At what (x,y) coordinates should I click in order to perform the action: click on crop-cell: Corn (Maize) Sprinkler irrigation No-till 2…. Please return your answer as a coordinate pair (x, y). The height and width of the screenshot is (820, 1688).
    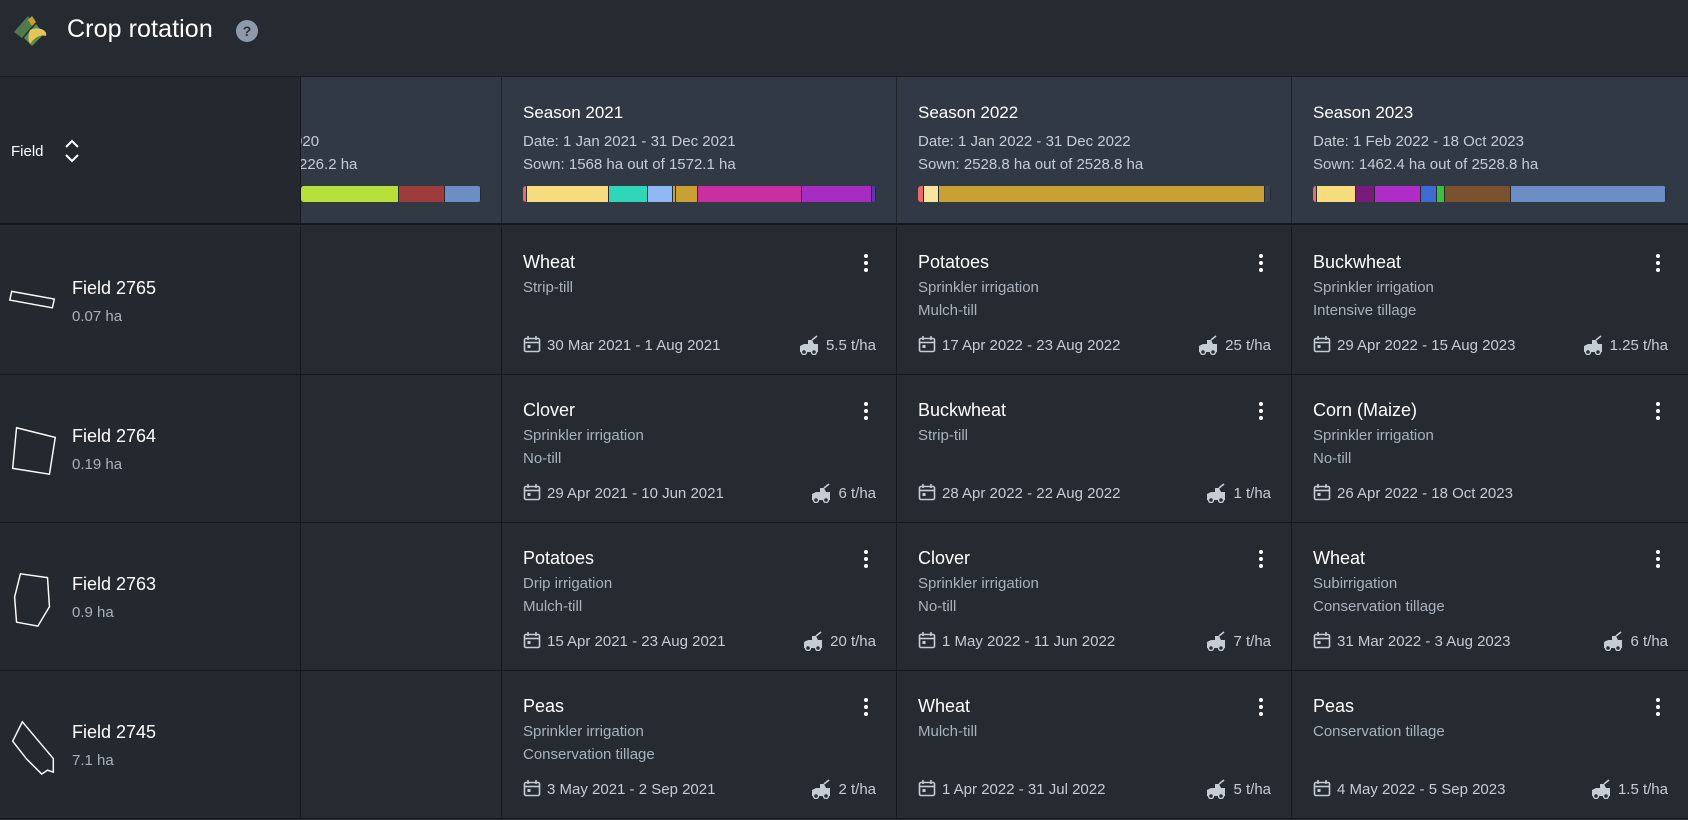
    Looking at the image, I should click on (1490, 448).